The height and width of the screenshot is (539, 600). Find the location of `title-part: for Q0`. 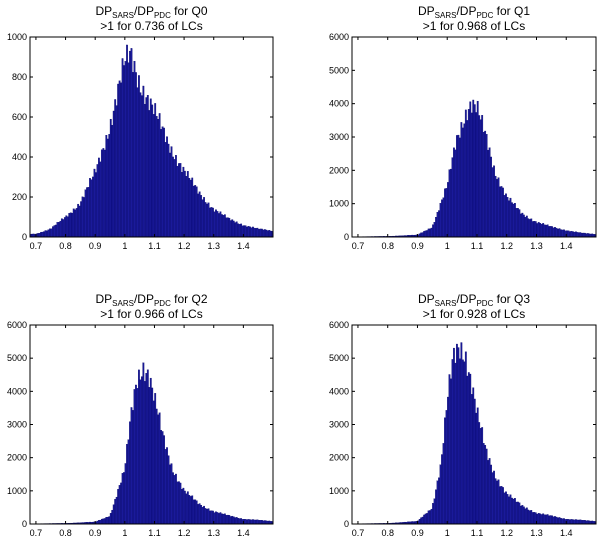

title-part: for Q0 is located at coordinates (189, 11).